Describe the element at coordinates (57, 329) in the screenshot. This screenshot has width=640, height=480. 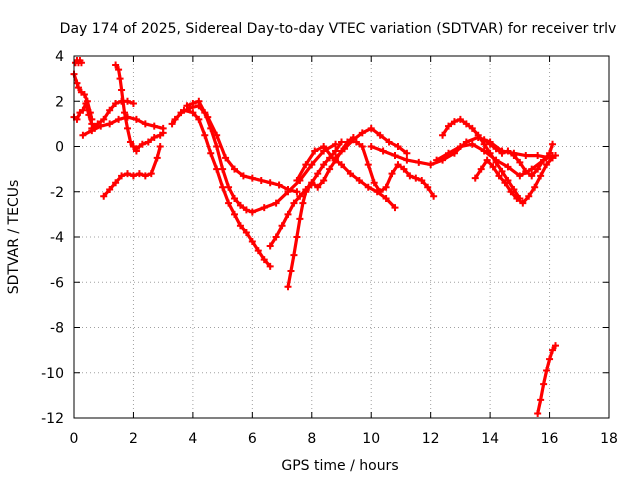
I see `y-tick-label: -8` at that location.